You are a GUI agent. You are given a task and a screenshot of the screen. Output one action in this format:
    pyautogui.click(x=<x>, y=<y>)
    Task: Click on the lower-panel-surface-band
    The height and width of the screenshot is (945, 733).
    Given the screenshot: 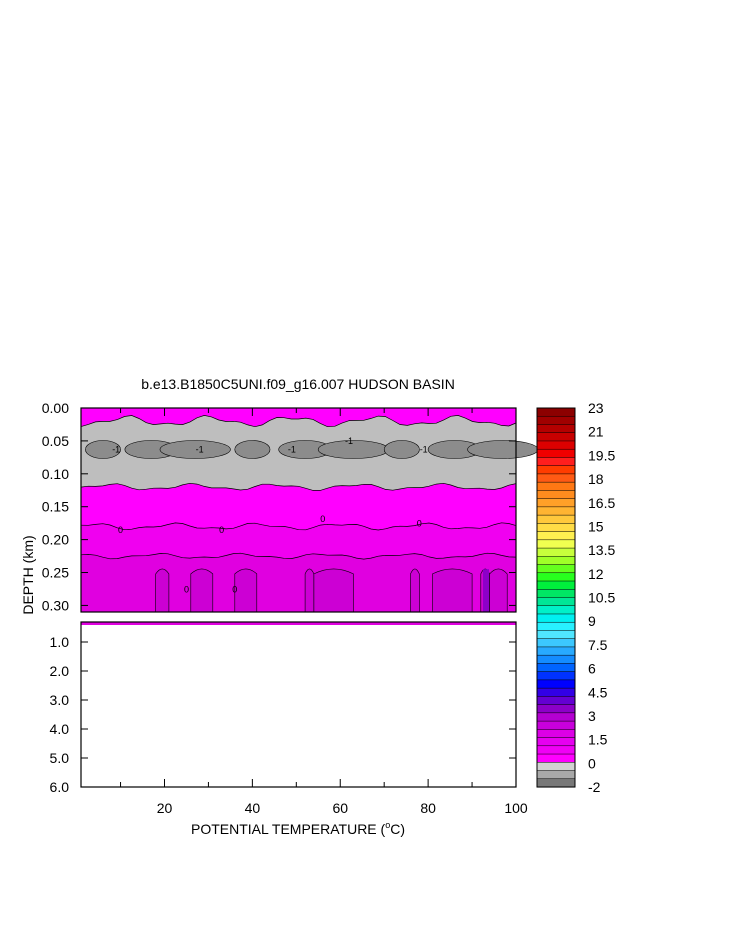 What is the action you would take?
    pyautogui.click(x=298, y=623)
    